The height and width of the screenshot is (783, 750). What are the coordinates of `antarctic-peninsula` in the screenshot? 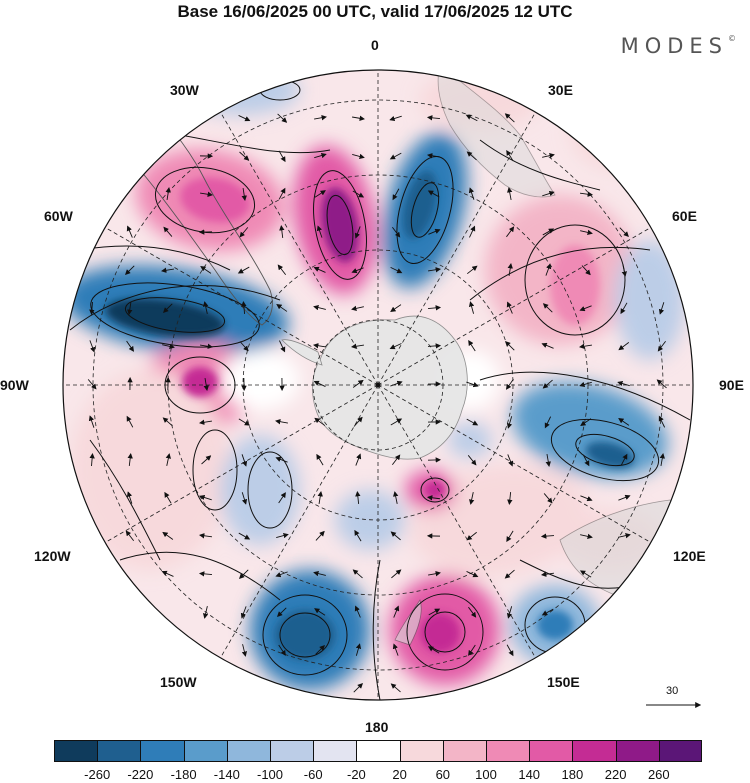 It's located at (302, 352).